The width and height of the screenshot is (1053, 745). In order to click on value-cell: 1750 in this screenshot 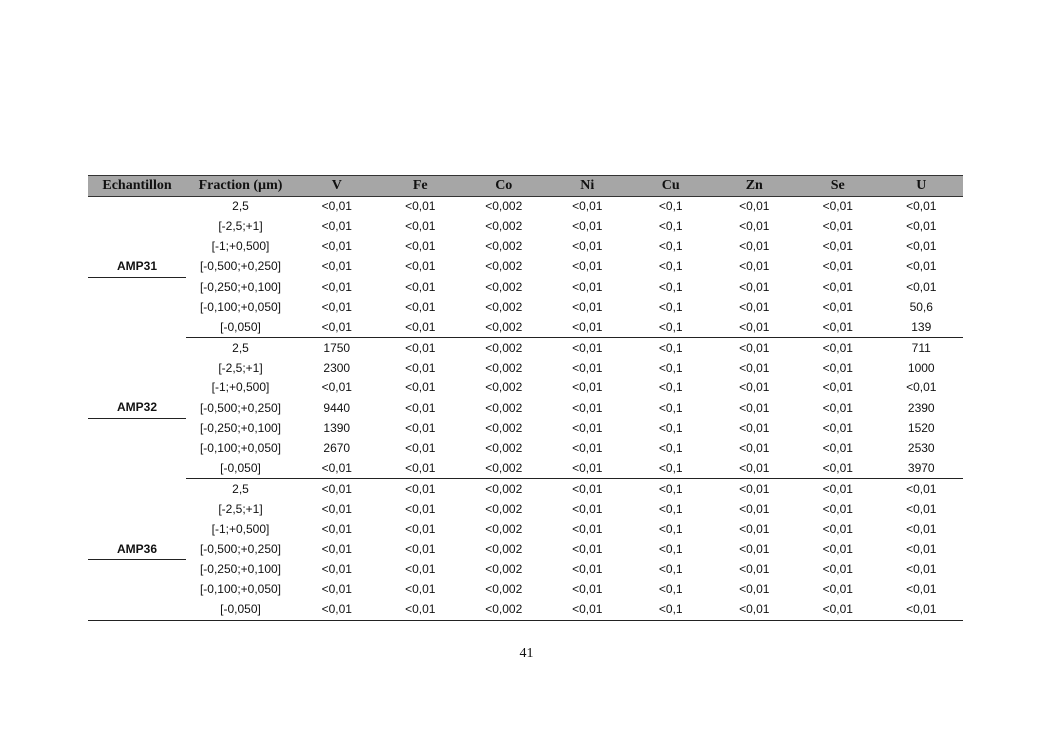, I will do `click(337, 347)`.